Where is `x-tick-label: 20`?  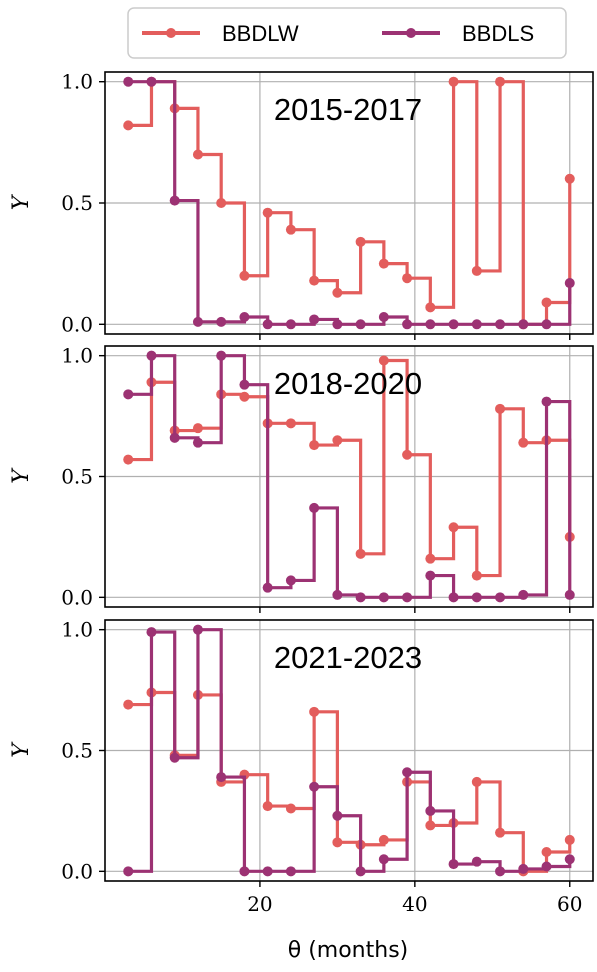 x-tick-label: 20 is located at coordinates (259, 904).